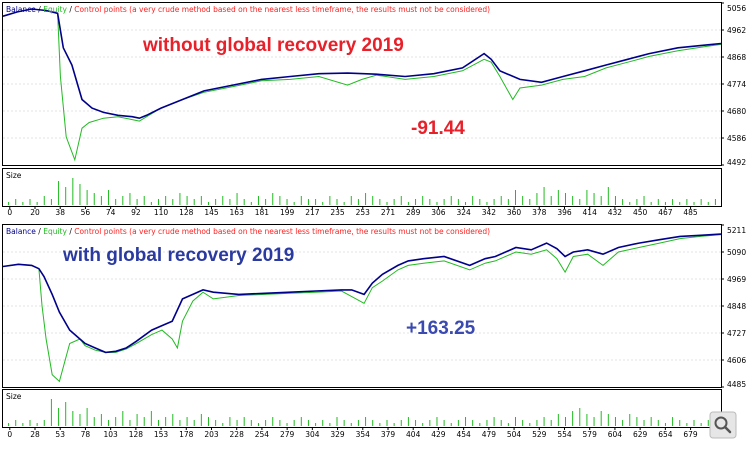 The image size is (750, 452). Describe the element at coordinates (438, 434) in the screenshot. I see `x-tick-label: 429` at that location.